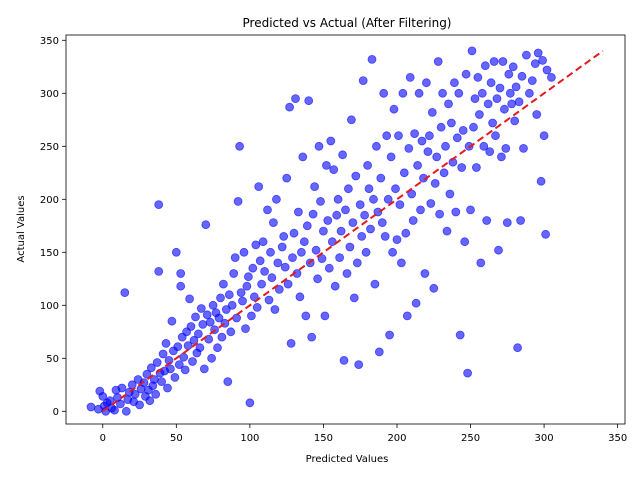 This screenshot has width=640, height=480. What do you see at coordinates (396, 438) in the screenshot?
I see `x-tick-label: 200` at bounding box center [396, 438].